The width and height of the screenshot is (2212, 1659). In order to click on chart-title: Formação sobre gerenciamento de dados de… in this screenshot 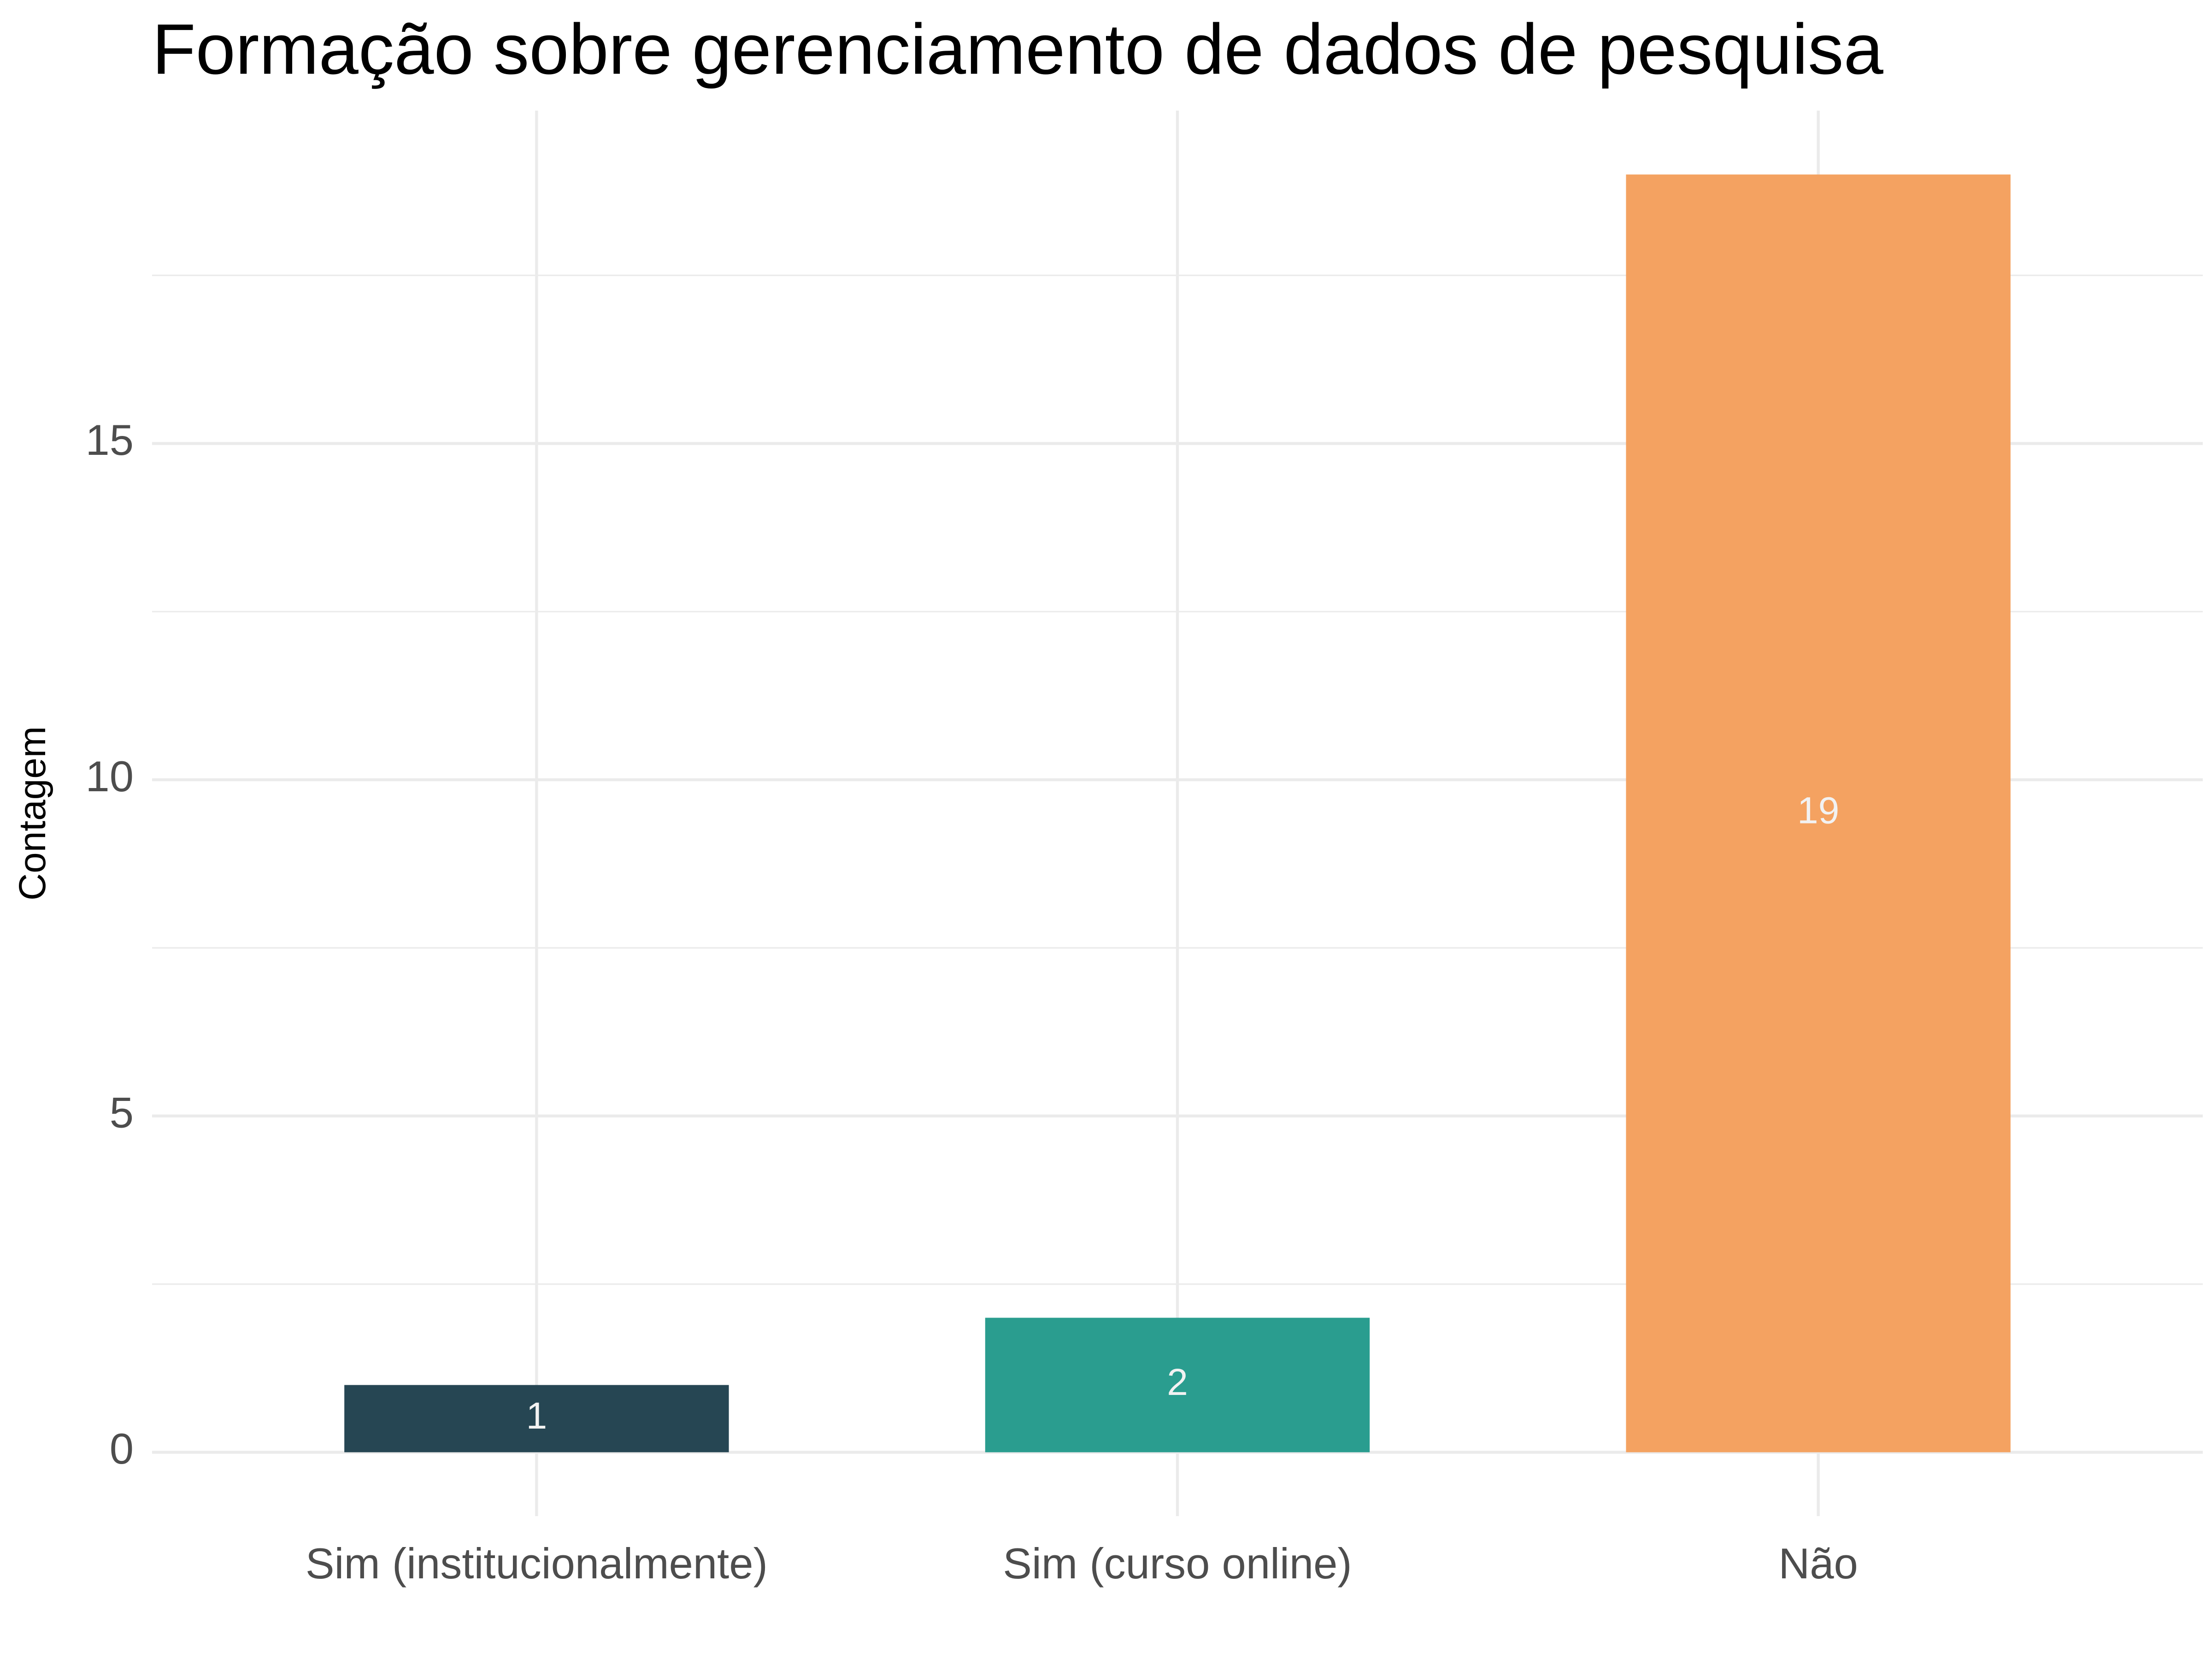, I will do `click(1018, 49)`.